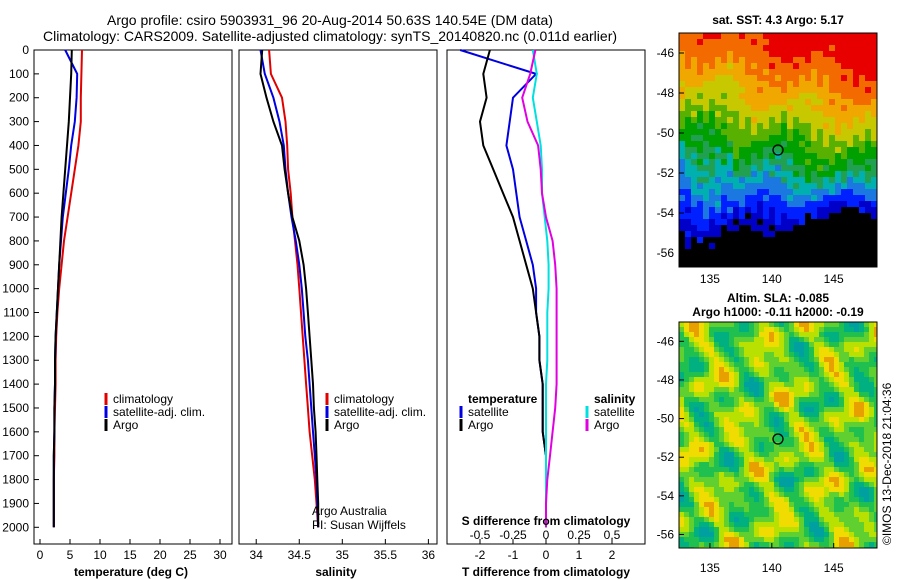  Describe the element at coordinates (15, 527) in the screenshot. I see `depth-tick-label: 2000` at that location.